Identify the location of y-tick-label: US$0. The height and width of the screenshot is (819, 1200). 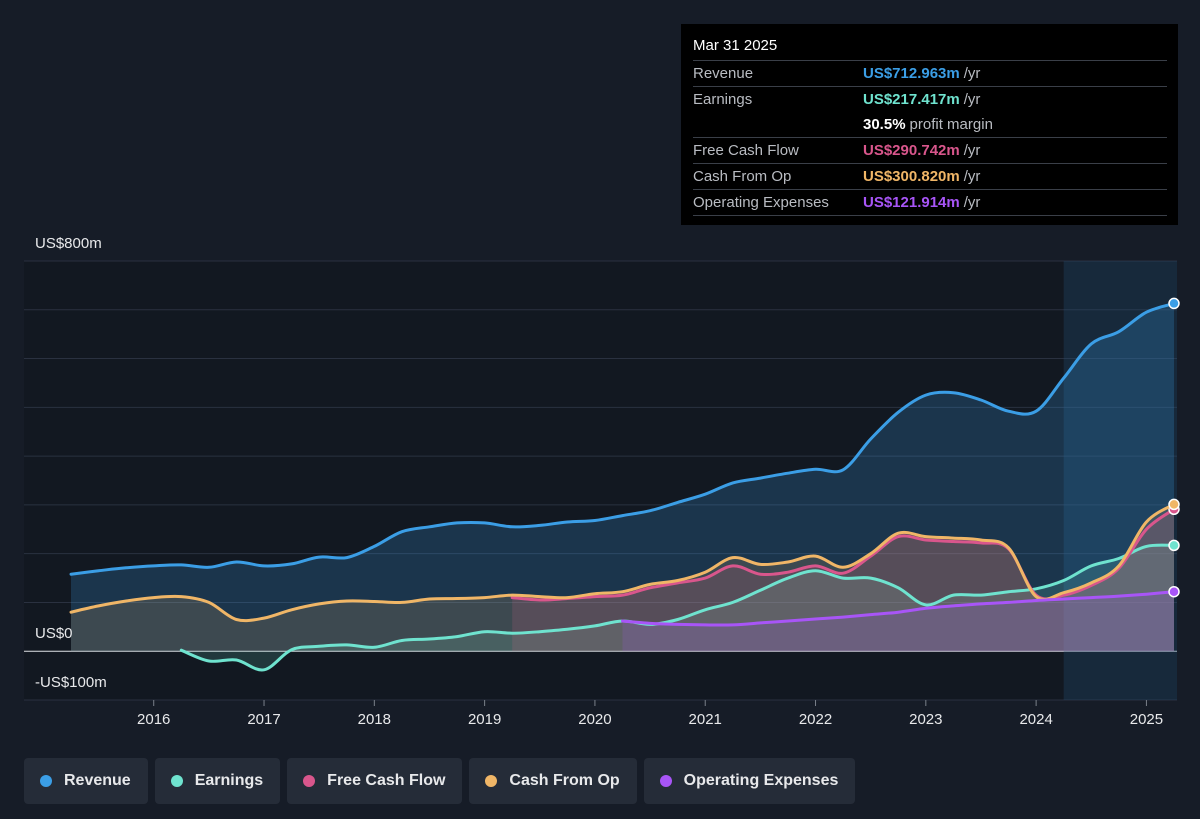
(54, 633).